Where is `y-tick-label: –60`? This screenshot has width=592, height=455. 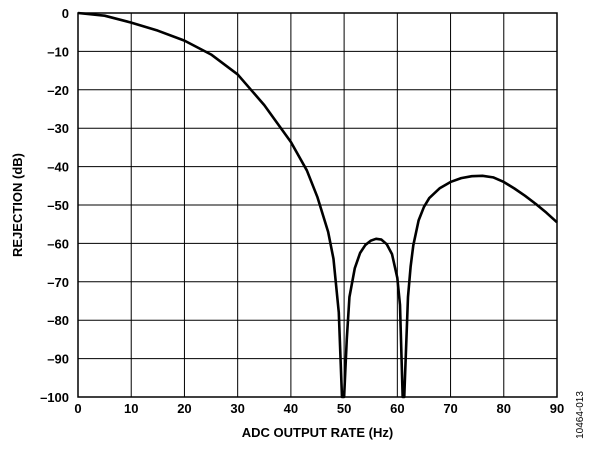 y-tick-label: –60 is located at coordinates (58, 243).